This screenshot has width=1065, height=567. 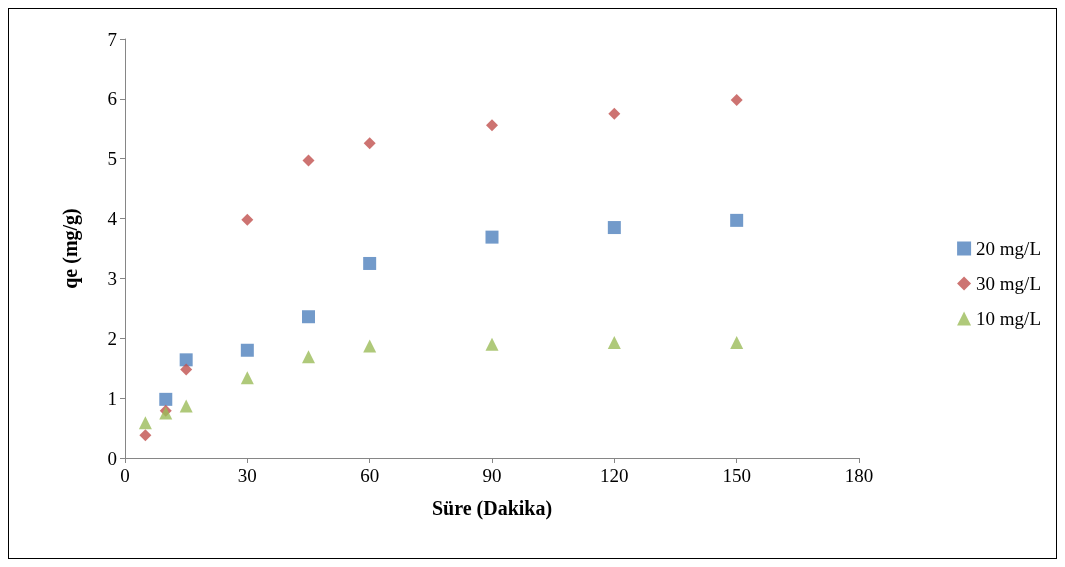 What do you see at coordinates (112, 278) in the screenshot?
I see `y-tick-label: 3` at bounding box center [112, 278].